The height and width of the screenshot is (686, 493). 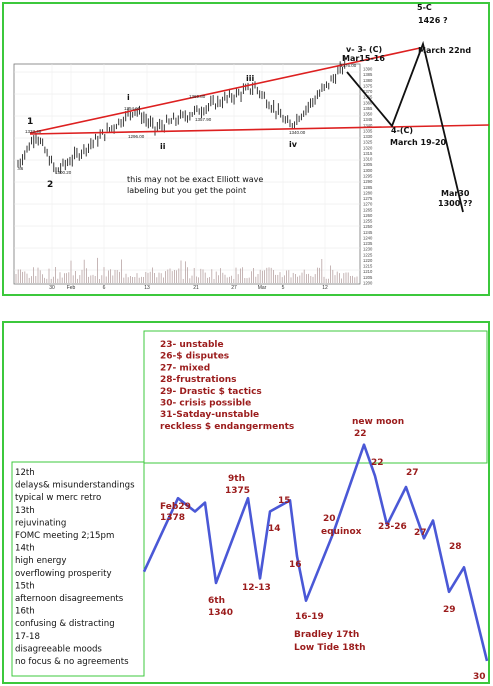 I want to click on day-note-line: disagreeable moods, so click(x=58, y=649).